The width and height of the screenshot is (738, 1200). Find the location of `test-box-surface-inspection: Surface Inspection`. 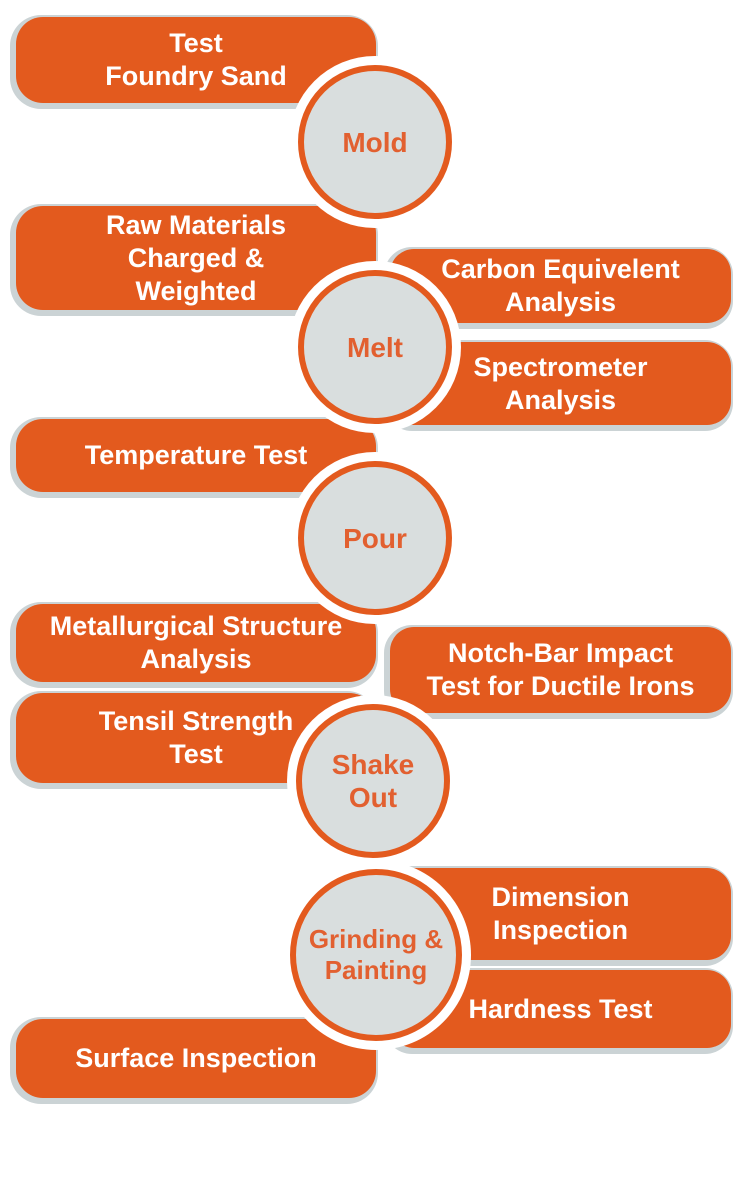

test-box-surface-inspection: Surface Inspection is located at coordinates (196, 1058).